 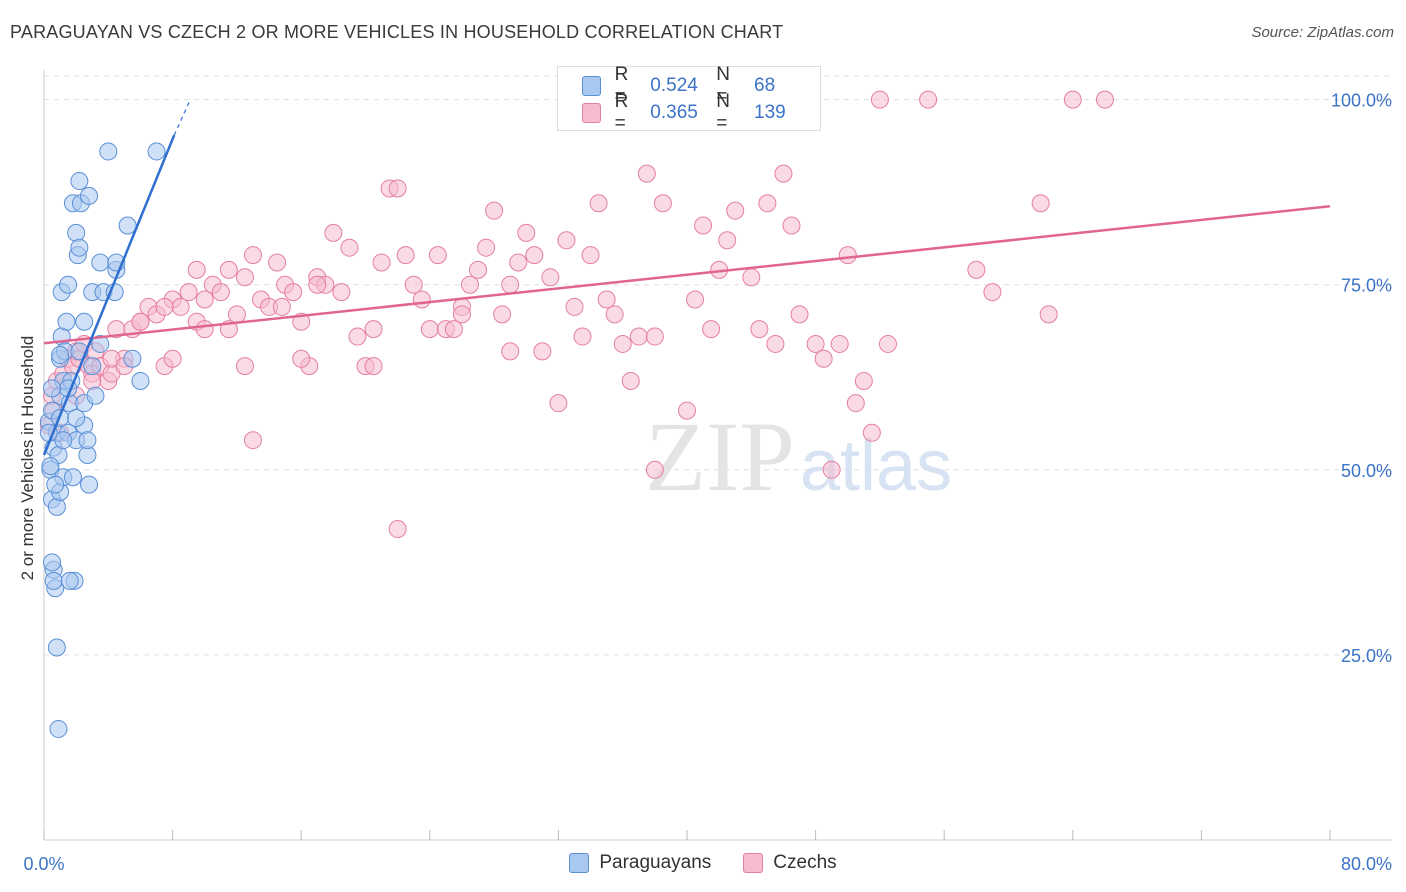 I want to click on correlation-legend: R = 0.524 N = 68 R = 0.365 N = 139, so click(x=689, y=99).